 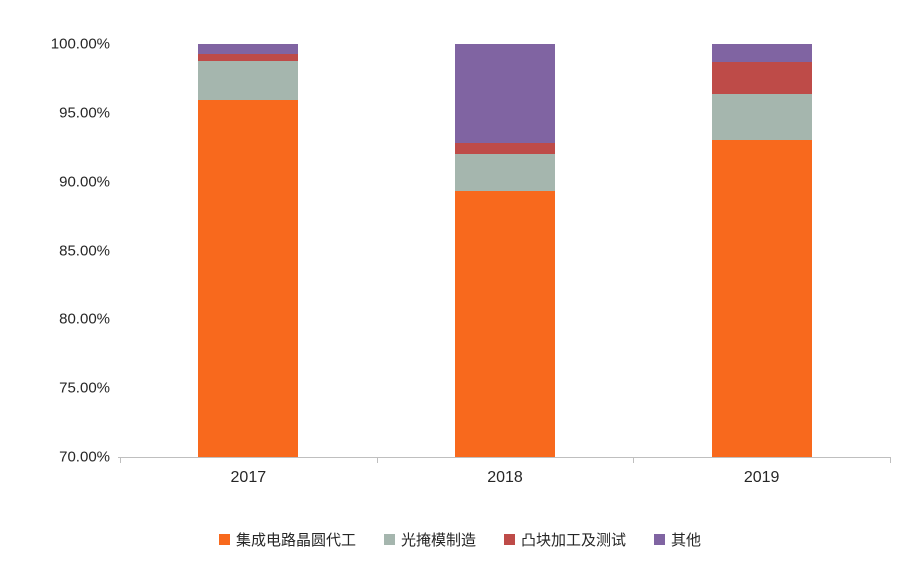 I want to click on legend: 集成电路晶圆代工 光掩模制造 凸块加工及测试 其他, so click(x=460, y=539).